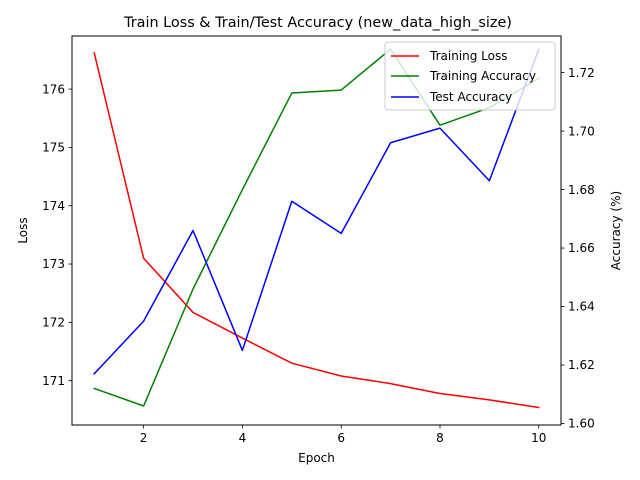 The image size is (640, 480). What do you see at coordinates (243, 438) in the screenshot?
I see `x-tick-label: 4` at bounding box center [243, 438].